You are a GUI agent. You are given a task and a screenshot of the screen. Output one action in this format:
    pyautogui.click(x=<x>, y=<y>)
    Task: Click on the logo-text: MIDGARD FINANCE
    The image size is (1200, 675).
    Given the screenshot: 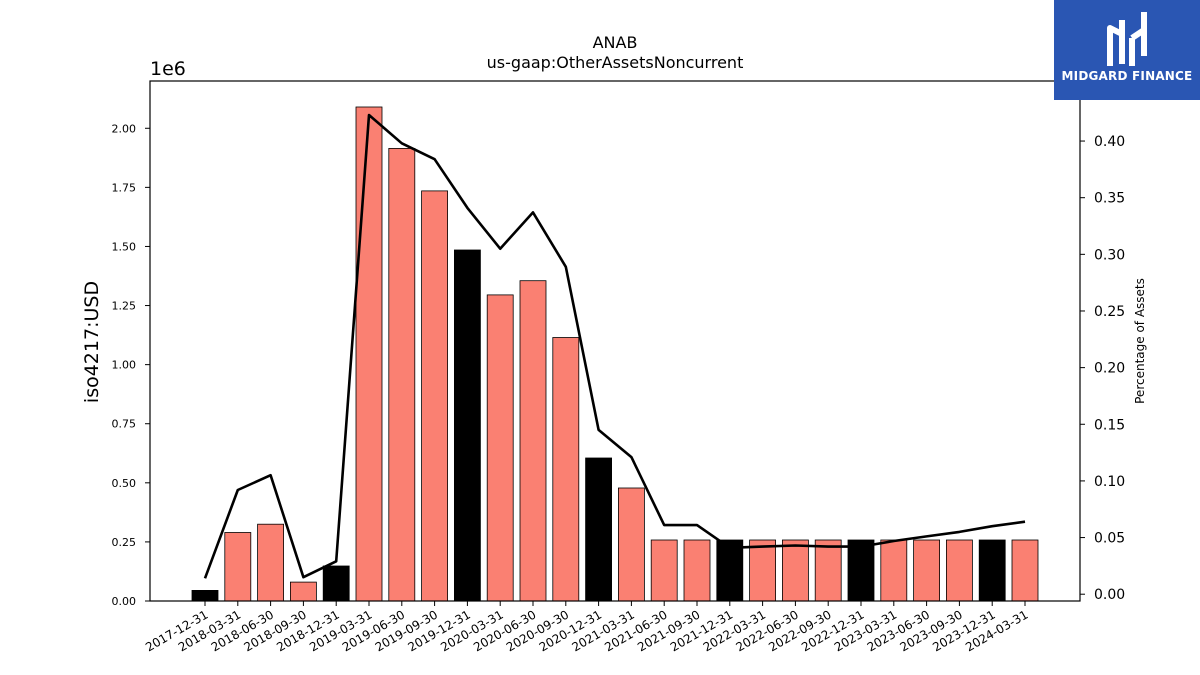 What is the action you would take?
    pyautogui.click(x=1127, y=76)
    